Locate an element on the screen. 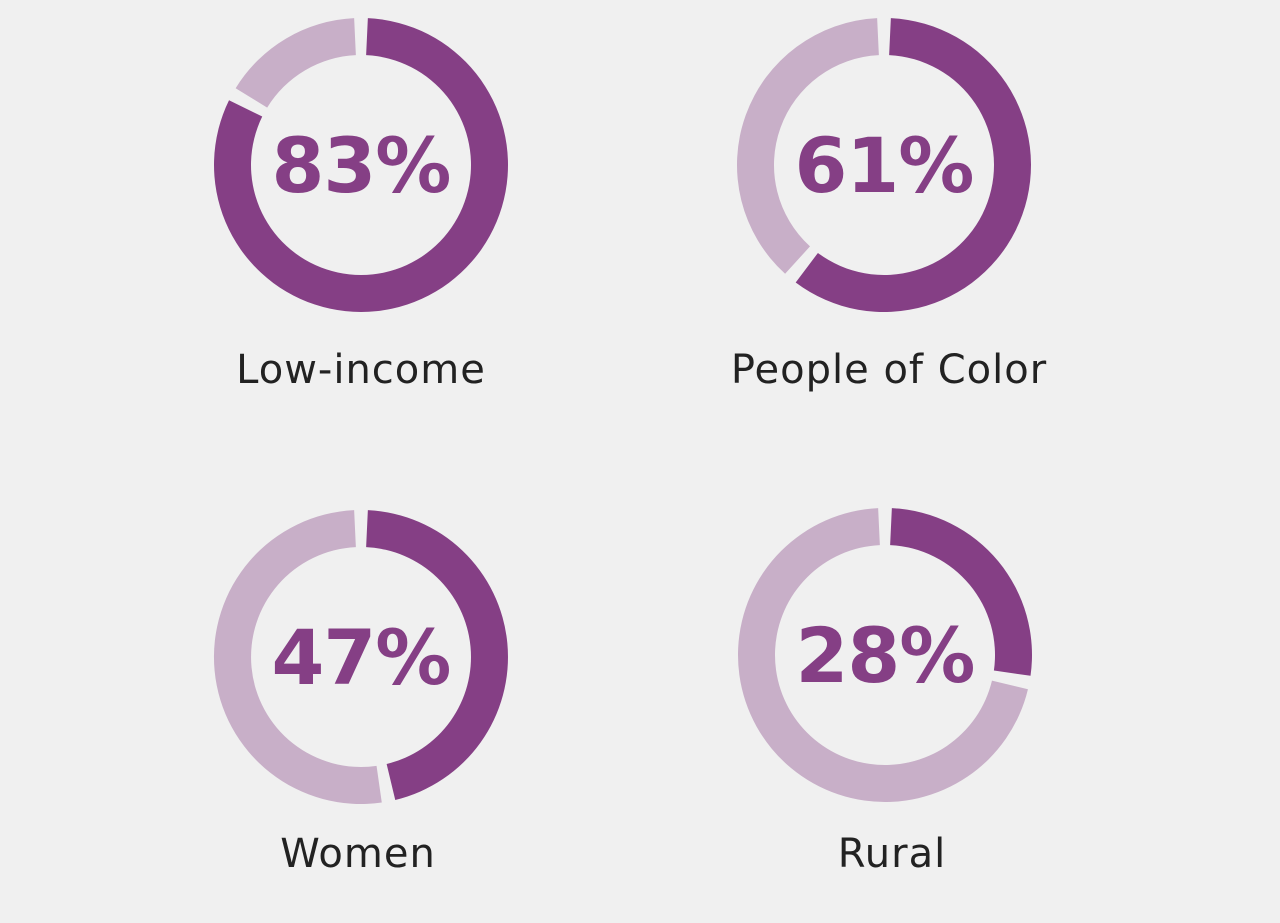 The image size is (1280, 923). donut-chart-people-of-color: 61% is located at coordinates (884, 165).